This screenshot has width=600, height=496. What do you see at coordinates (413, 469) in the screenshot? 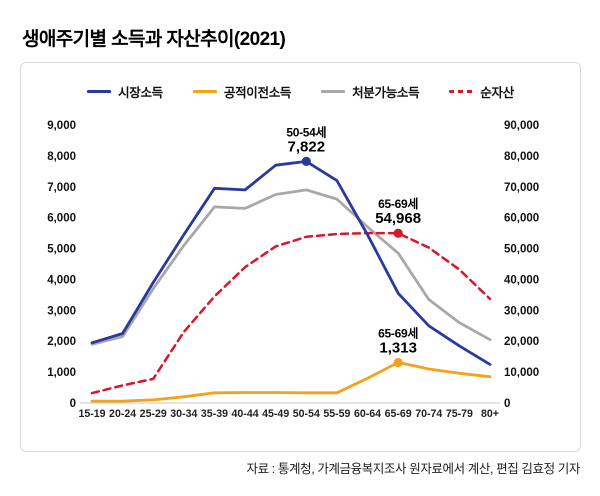
I see `source-caption: 자료 : 통계청, 가계금융복지조사 원자료에서 계산, 편집 김효정 기자` at bounding box center [413, 469].